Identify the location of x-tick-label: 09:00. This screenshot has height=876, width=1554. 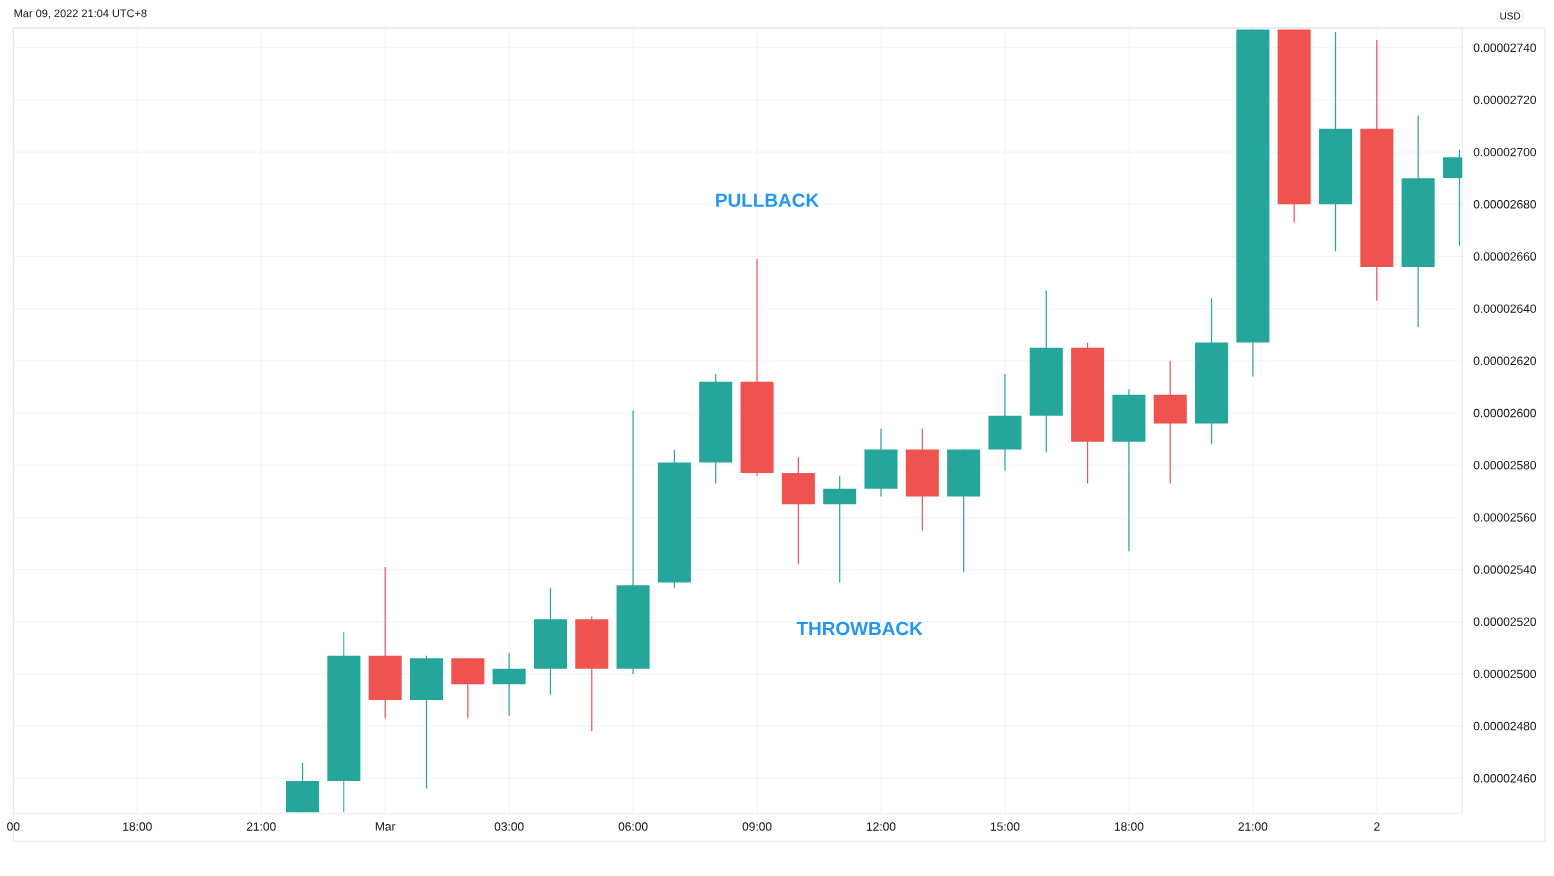
(757, 826).